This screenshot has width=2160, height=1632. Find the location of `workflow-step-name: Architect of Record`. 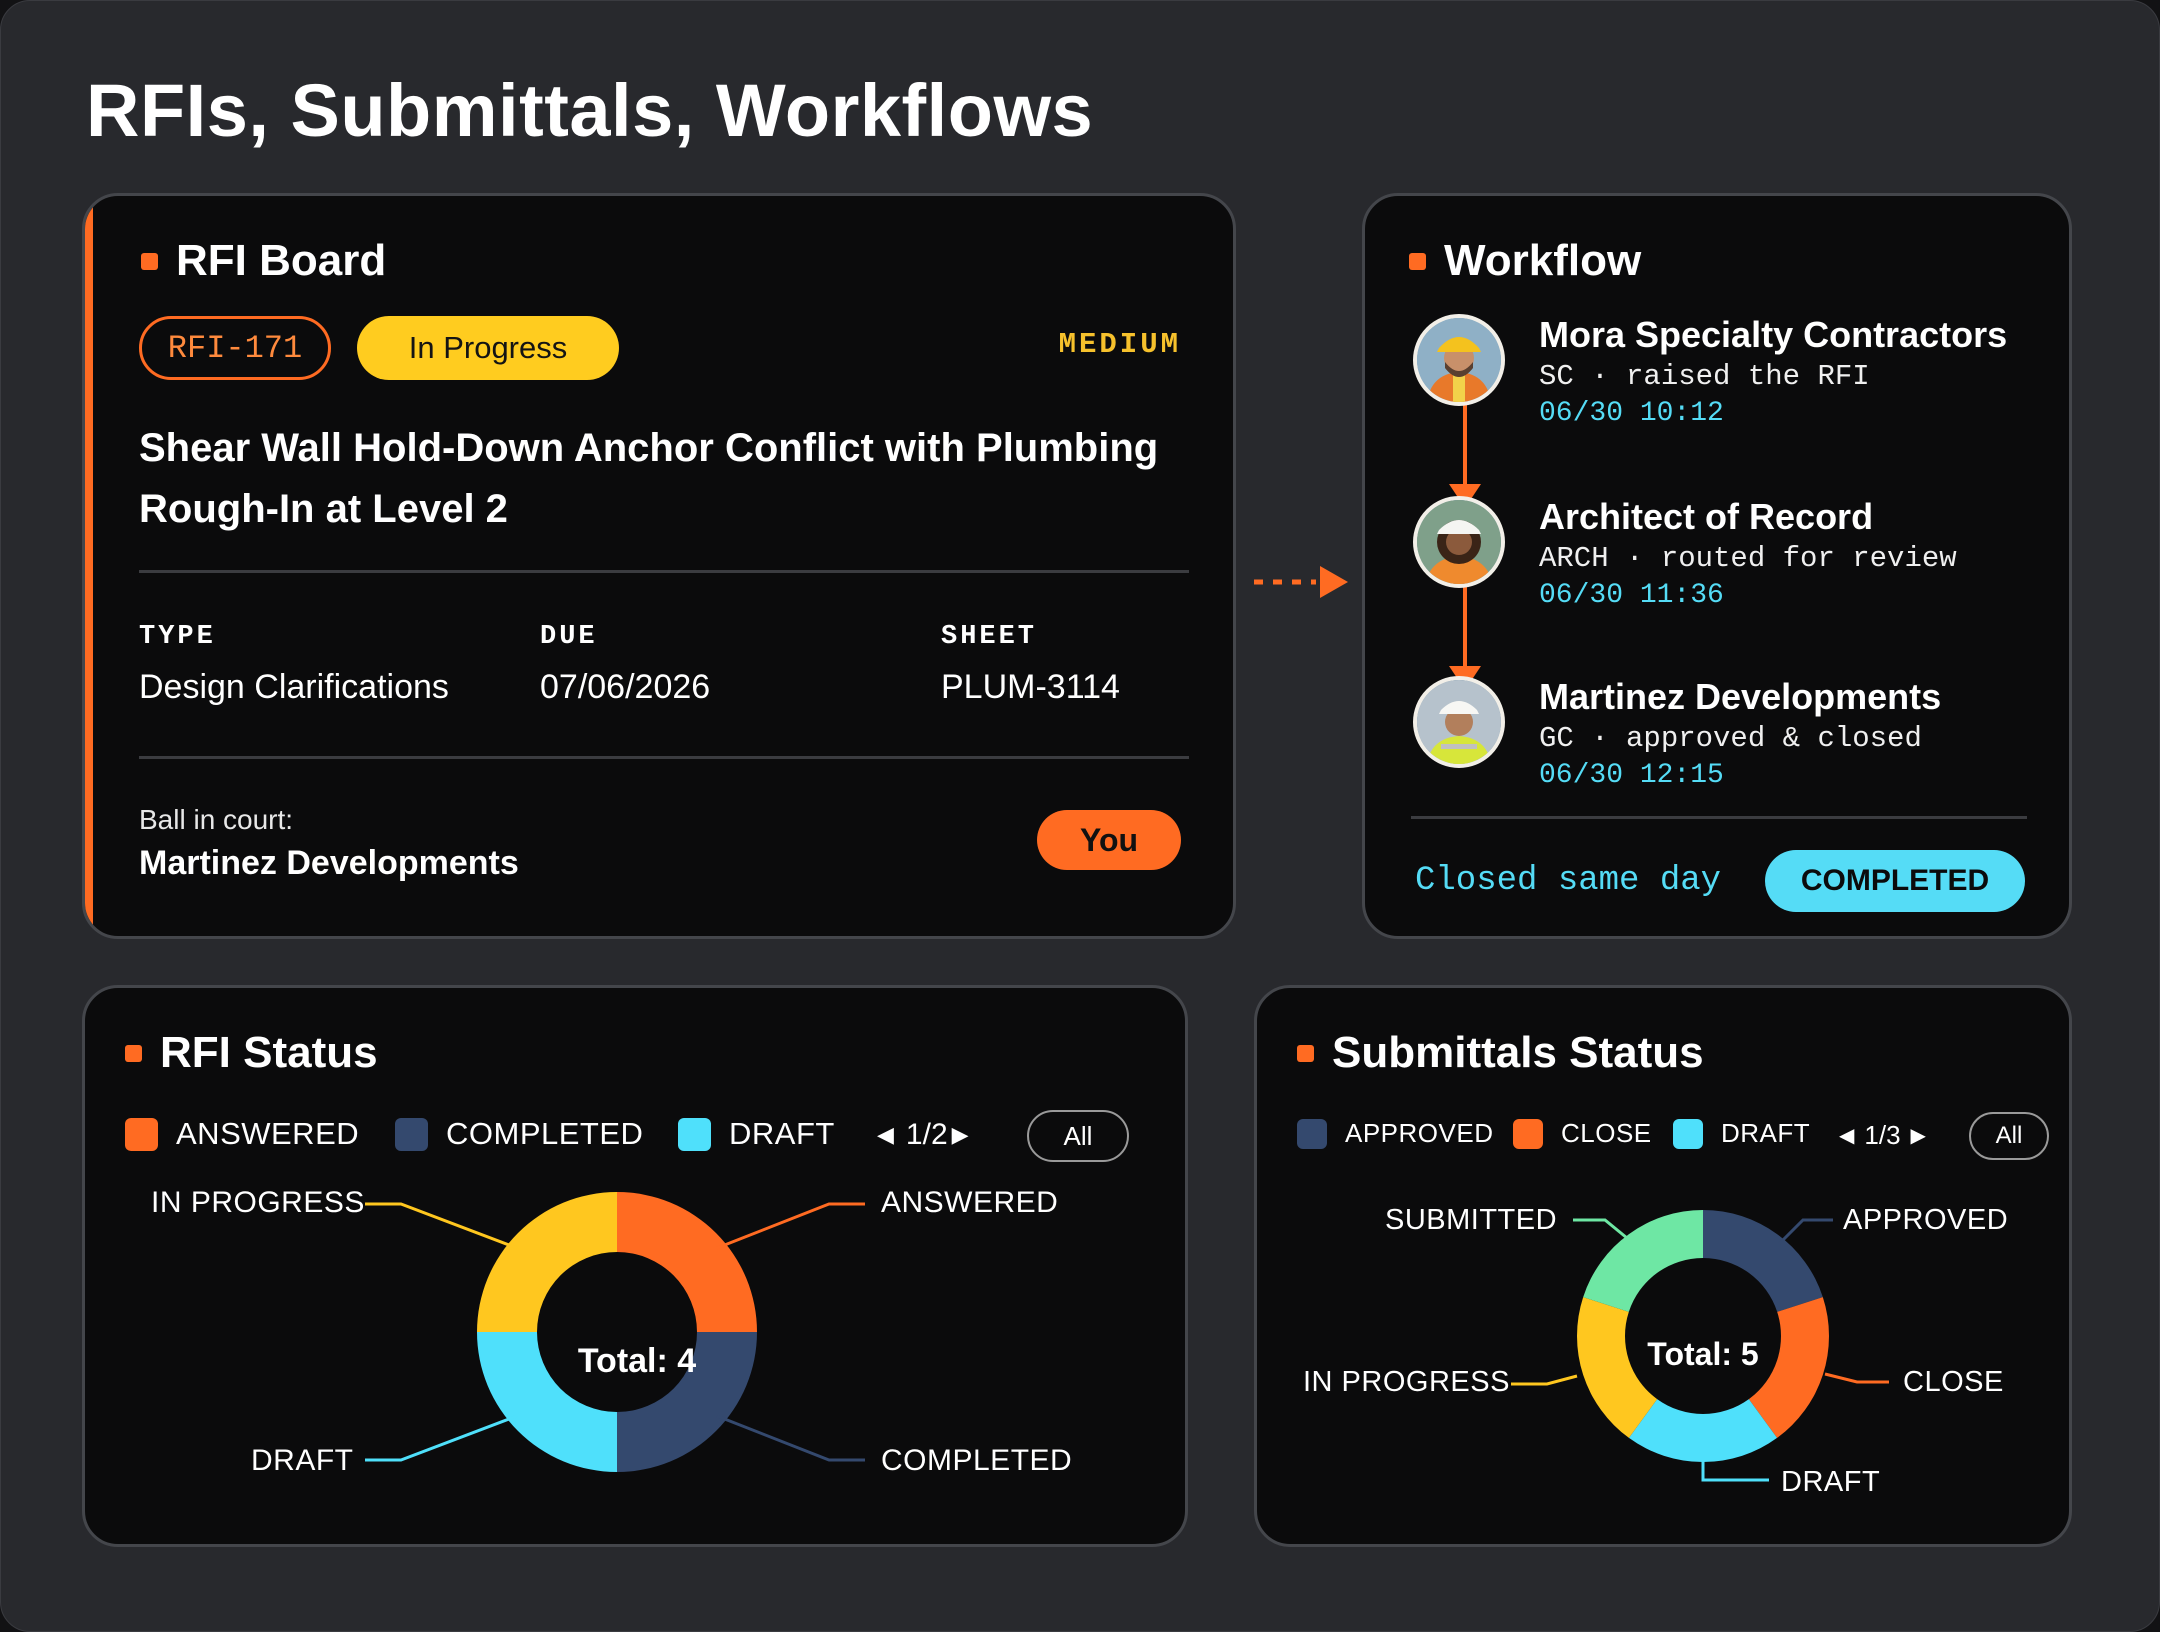

workflow-step-name: Architect of Record is located at coordinates (1706, 516).